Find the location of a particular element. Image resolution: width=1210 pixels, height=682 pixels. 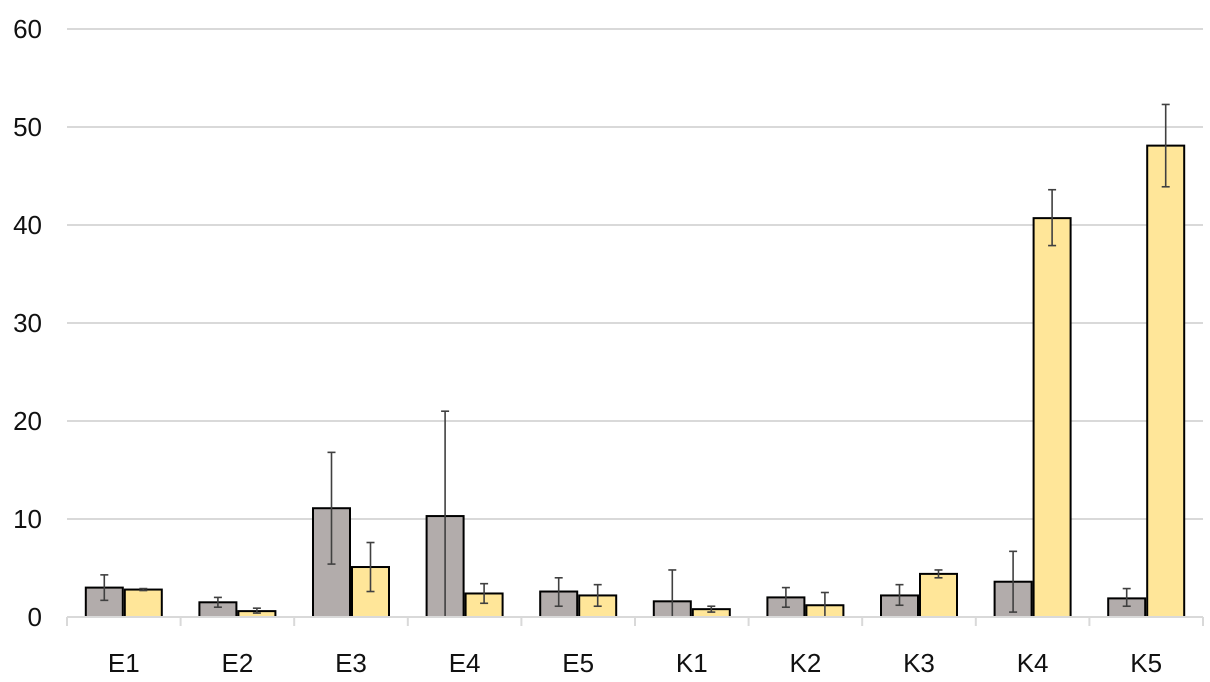

x-category-label: E5 is located at coordinates (578, 663).